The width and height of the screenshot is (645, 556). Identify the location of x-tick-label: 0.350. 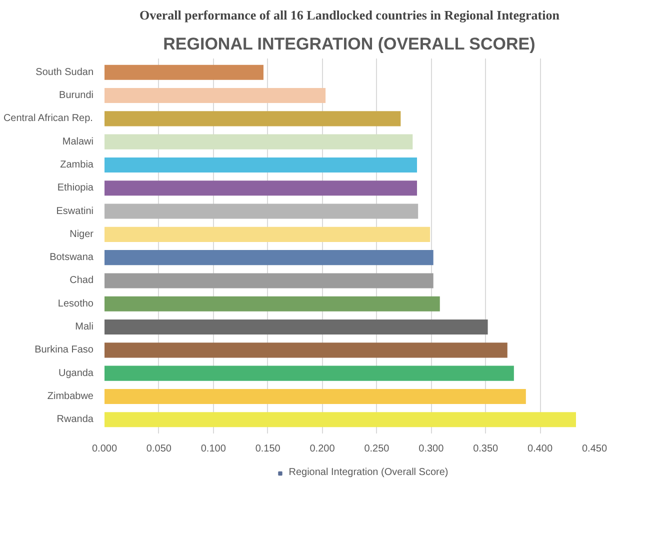
(486, 449).